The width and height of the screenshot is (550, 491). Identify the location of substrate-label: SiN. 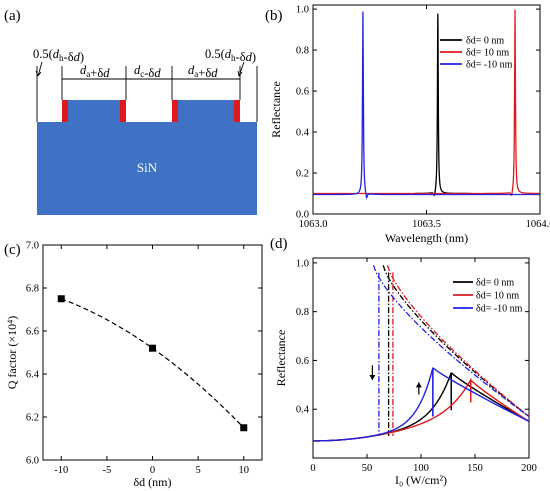
(147, 167).